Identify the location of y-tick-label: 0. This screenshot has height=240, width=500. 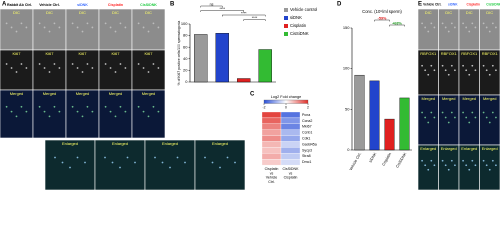
(348, 149).